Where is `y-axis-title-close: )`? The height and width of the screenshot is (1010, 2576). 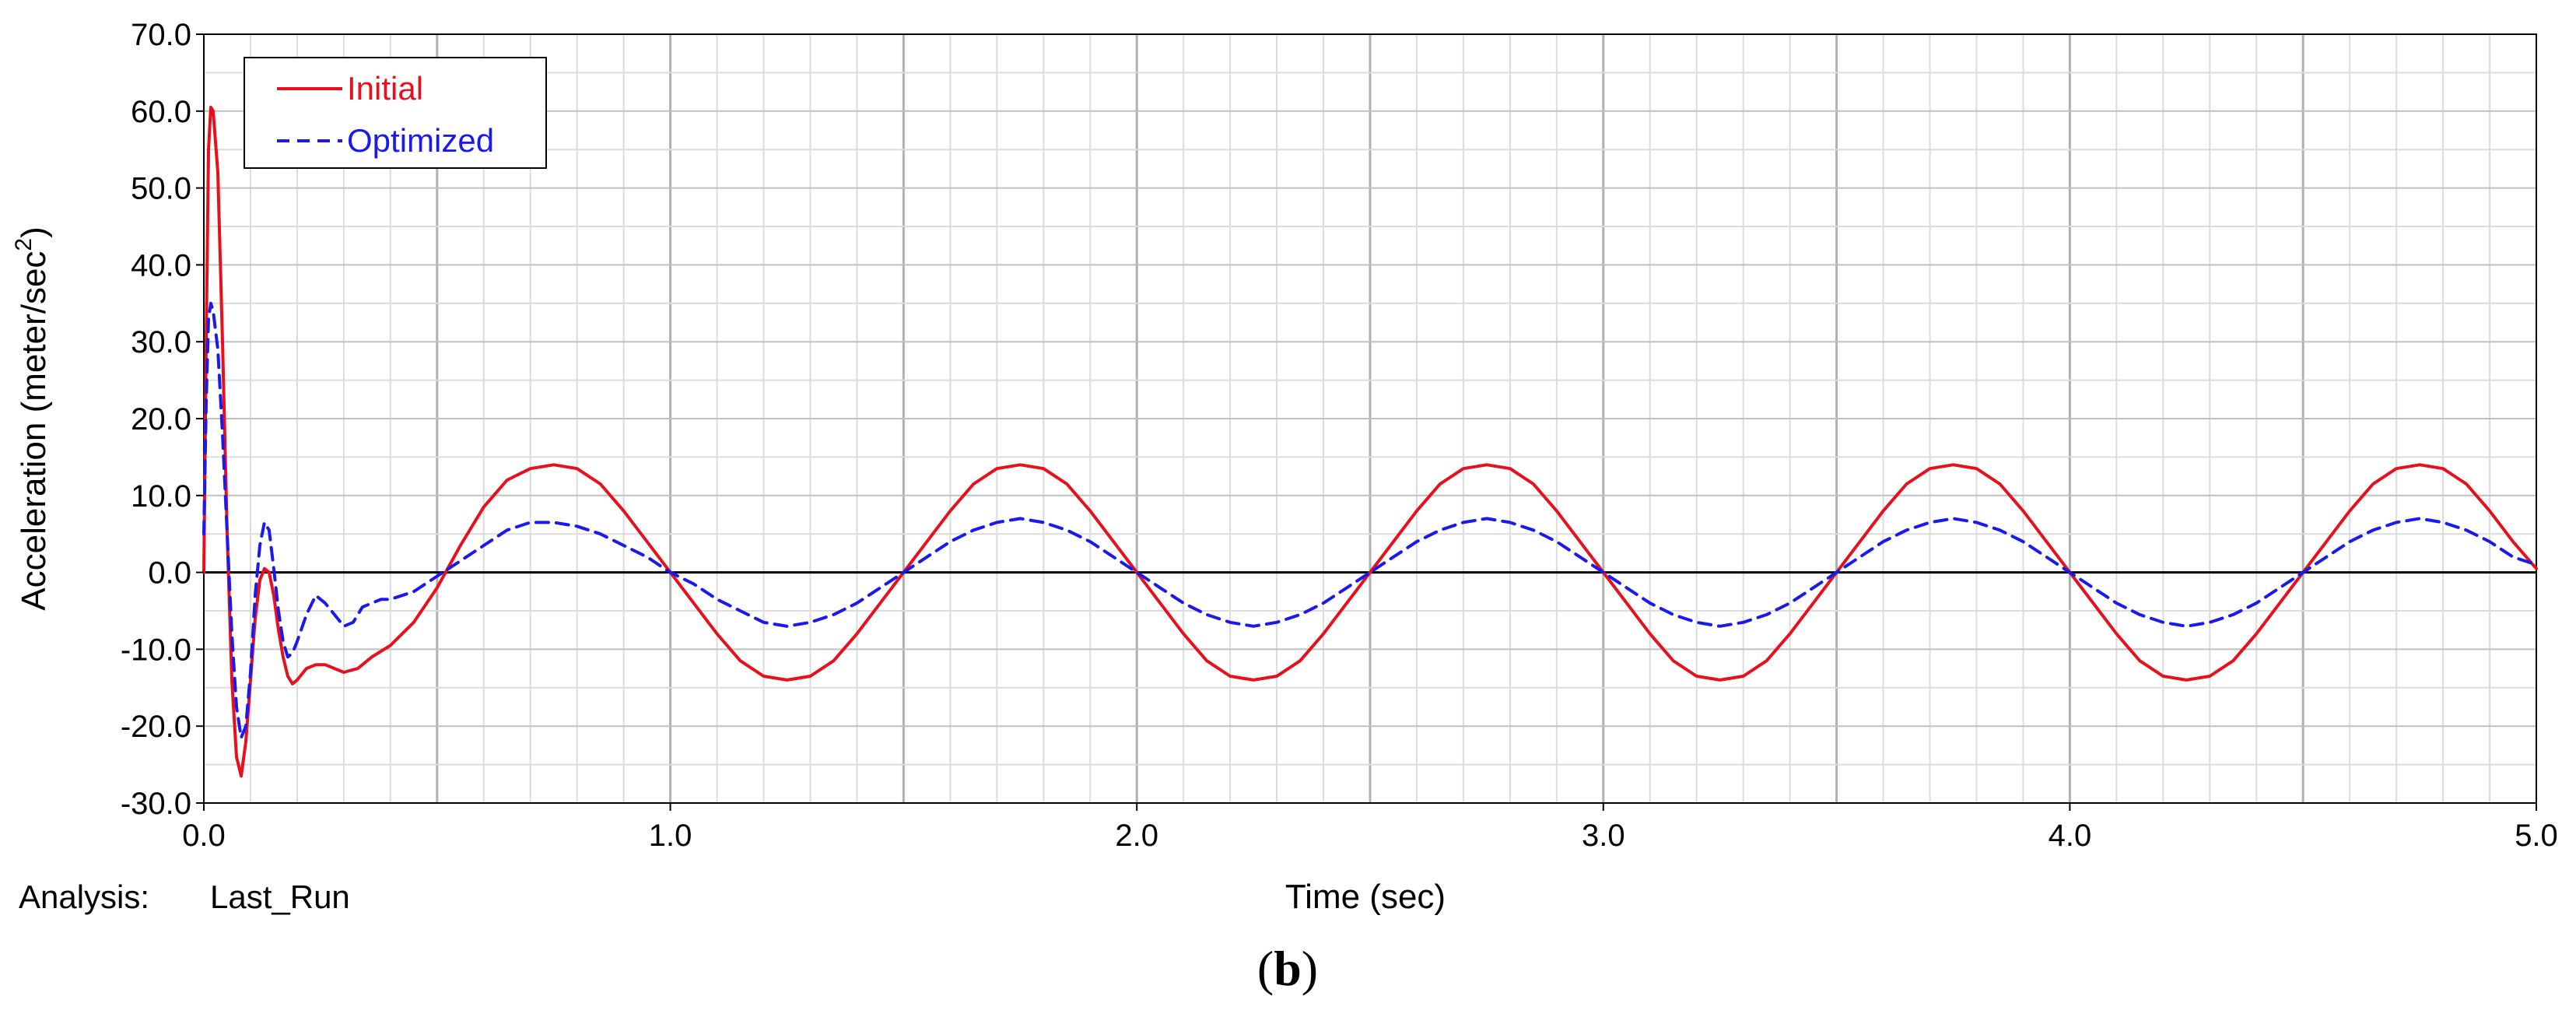 y-axis-title-close: ) is located at coordinates (34, 232).